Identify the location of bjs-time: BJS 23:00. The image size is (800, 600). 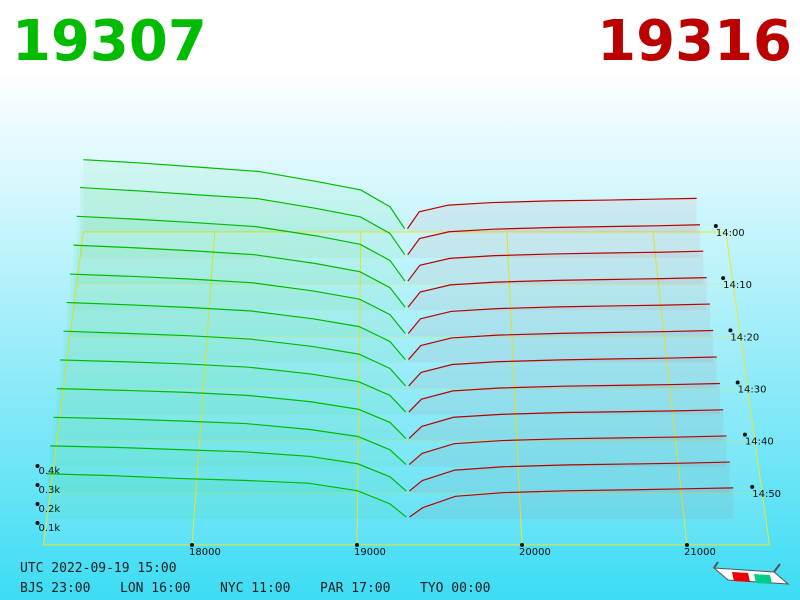
(55, 588).